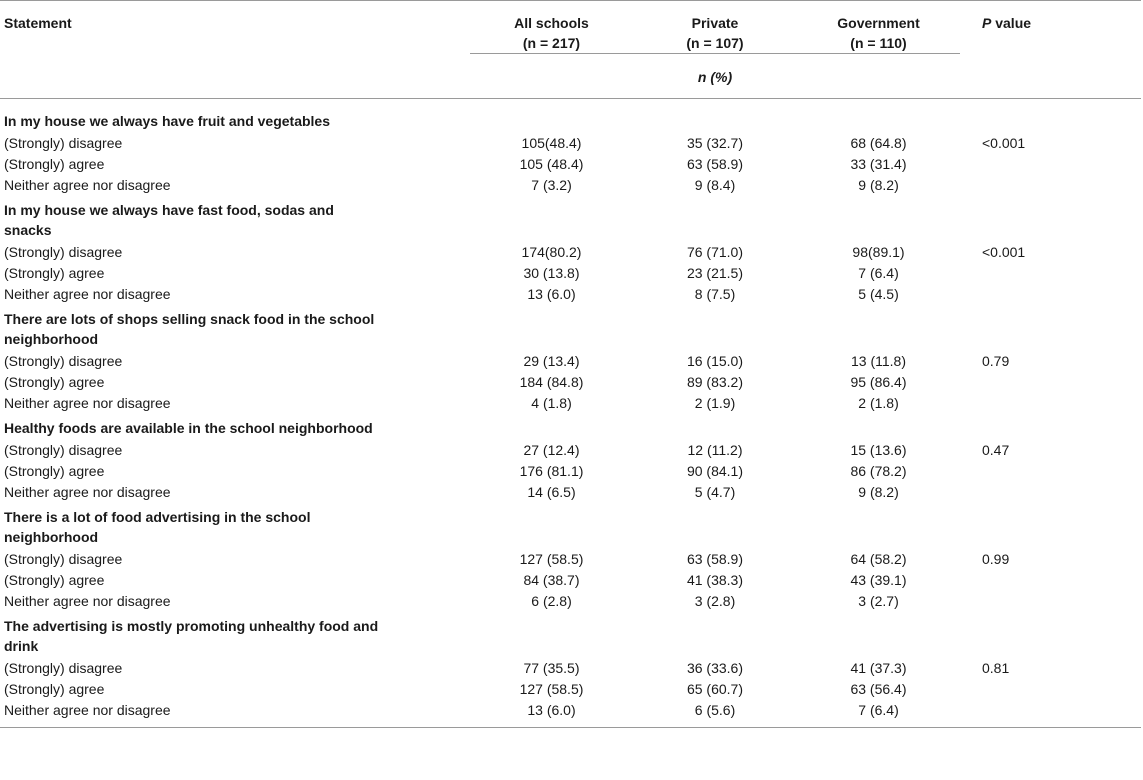  What do you see at coordinates (878, 559) in the screenshot?
I see `government-cell: 64 (58.2)` at bounding box center [878, 559].